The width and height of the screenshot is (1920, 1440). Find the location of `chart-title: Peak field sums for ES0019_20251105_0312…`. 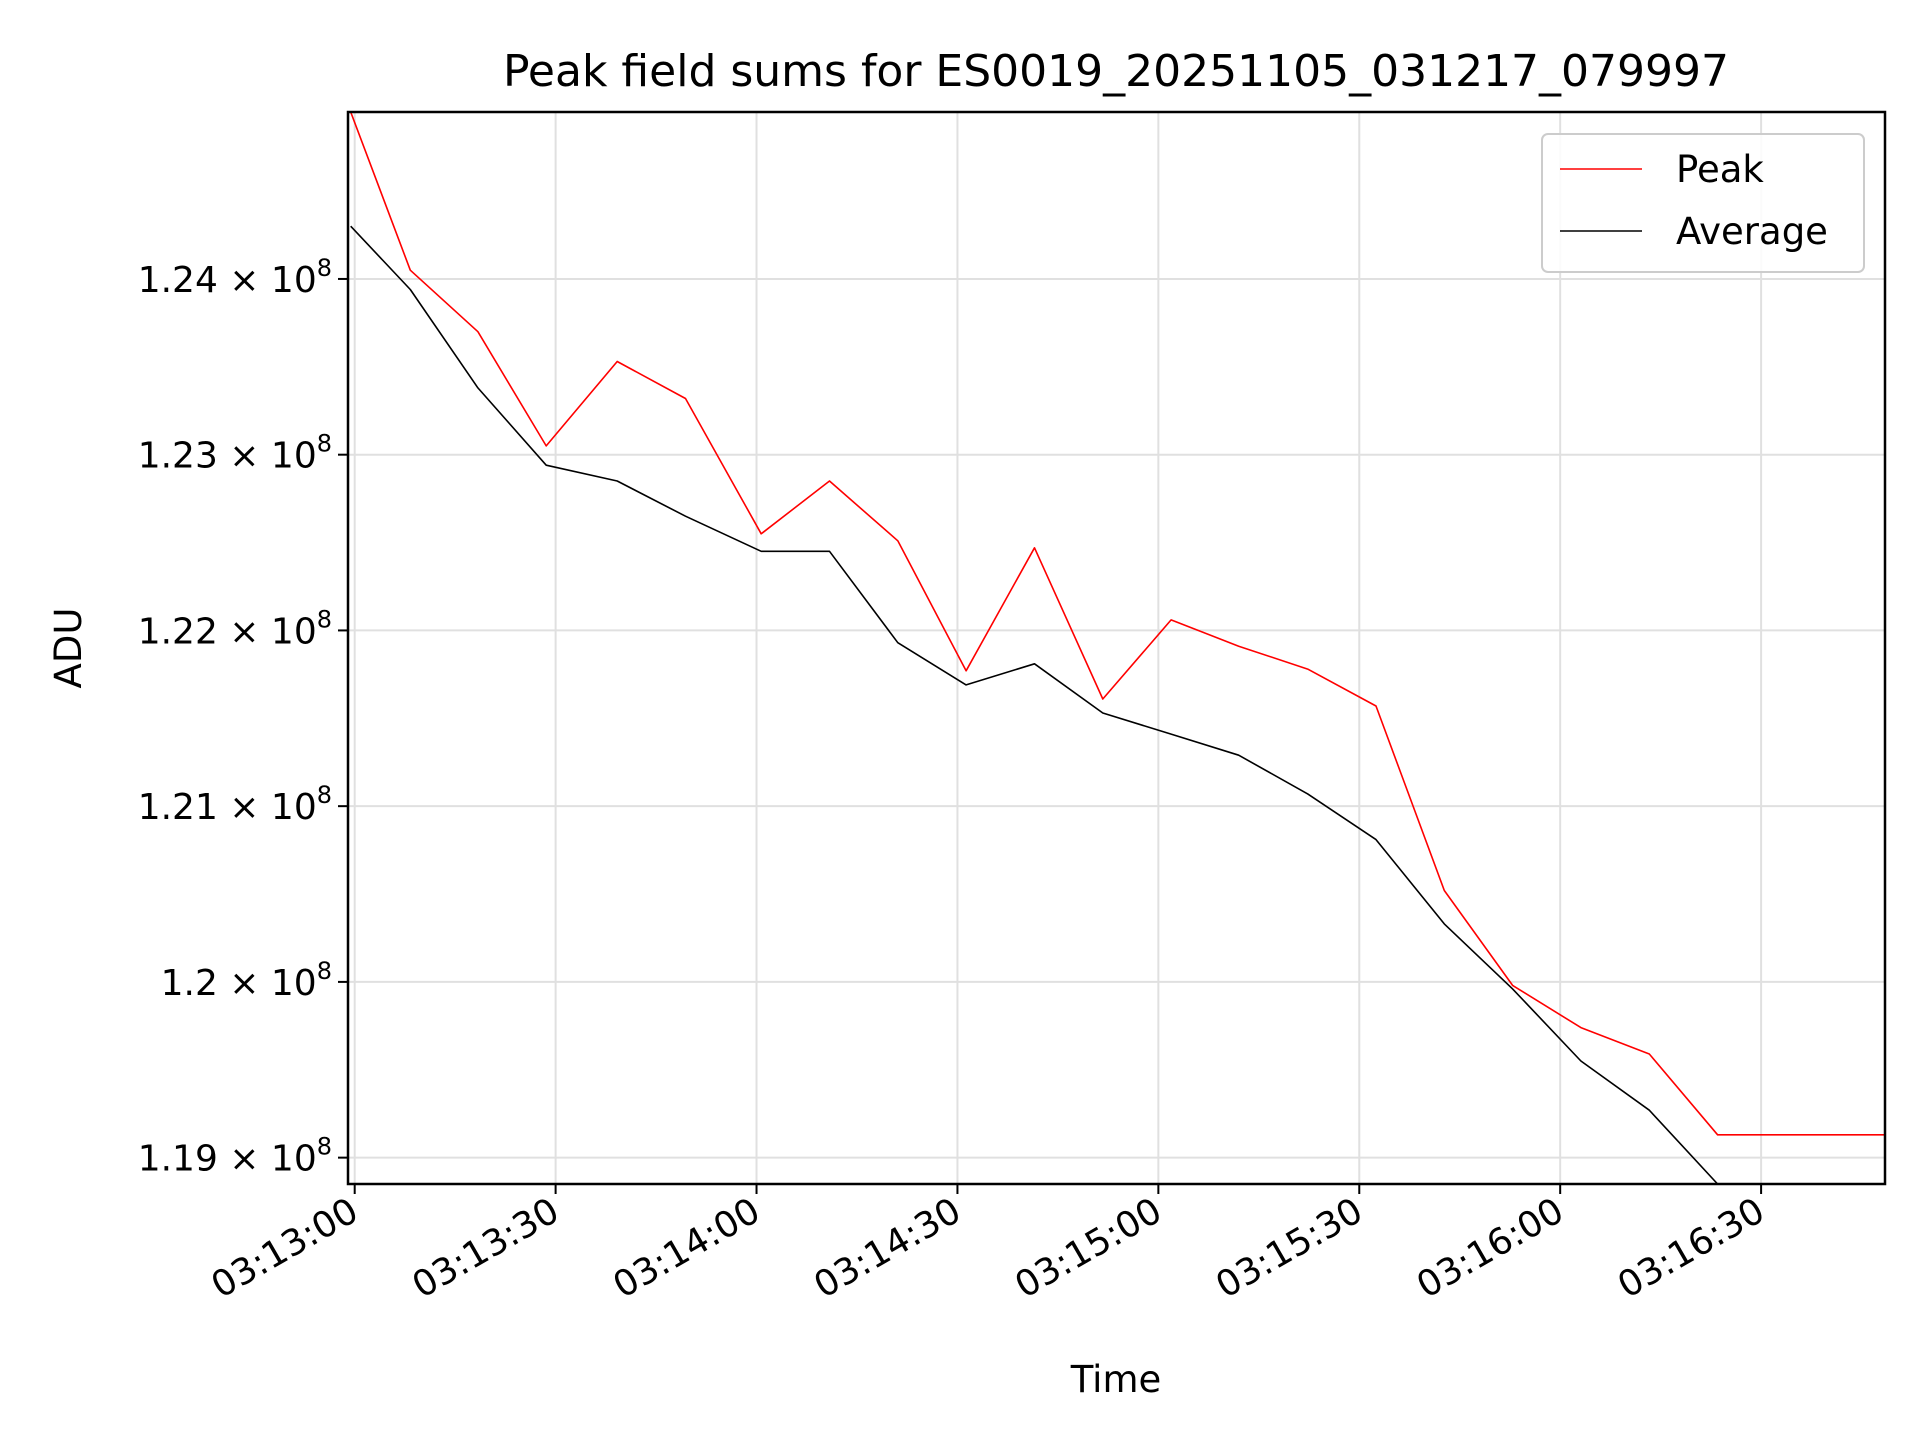

chart-title: Peak field sums for ES0019_20251105_0312… is located at coordinates (1116, 71).